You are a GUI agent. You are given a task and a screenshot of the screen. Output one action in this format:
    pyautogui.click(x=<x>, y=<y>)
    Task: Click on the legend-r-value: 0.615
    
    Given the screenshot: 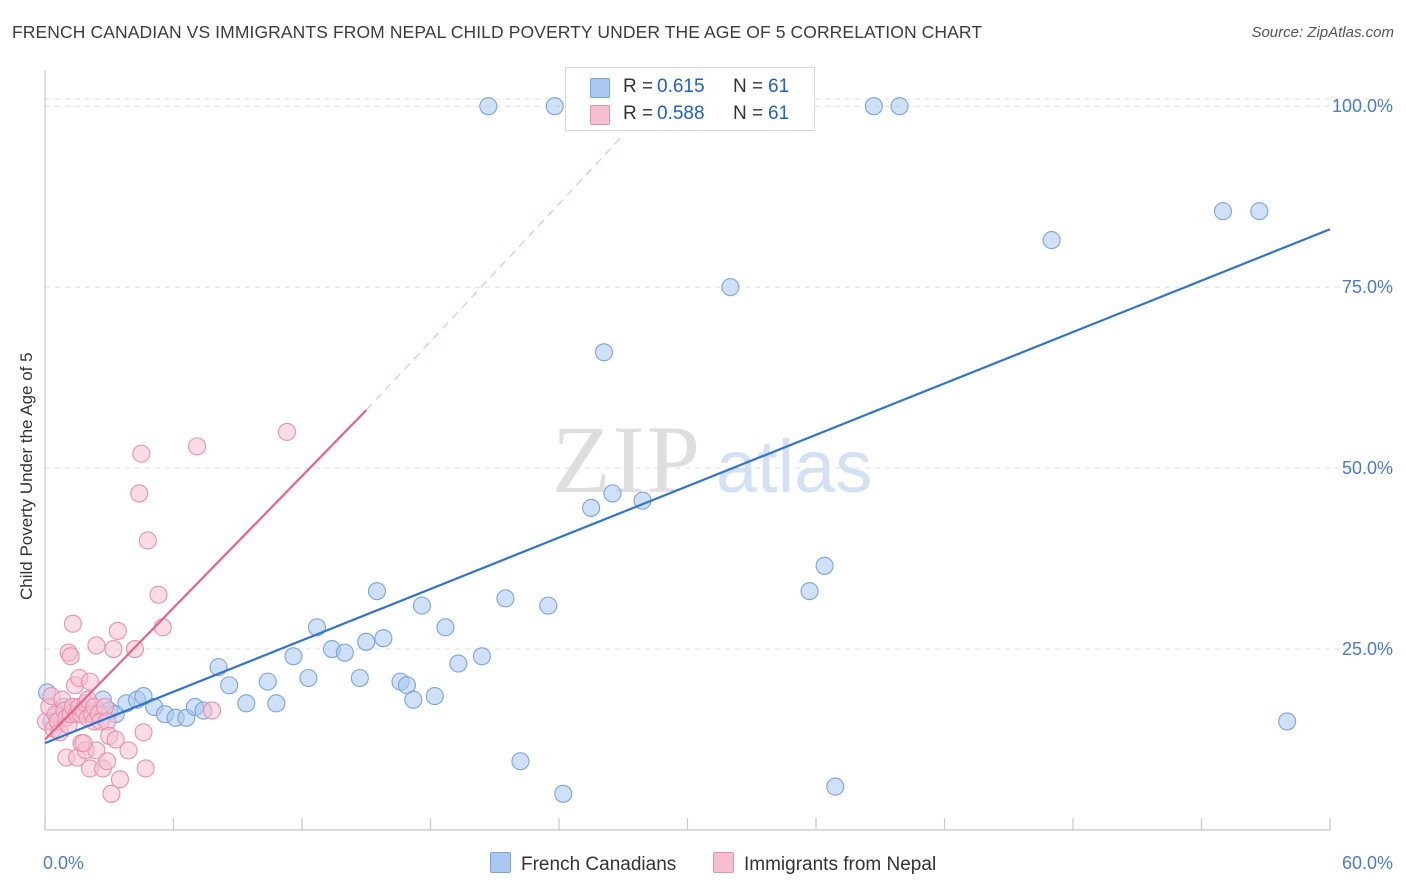 What is the action you would take?
    pyautogui.click(x=681, y=86)
    